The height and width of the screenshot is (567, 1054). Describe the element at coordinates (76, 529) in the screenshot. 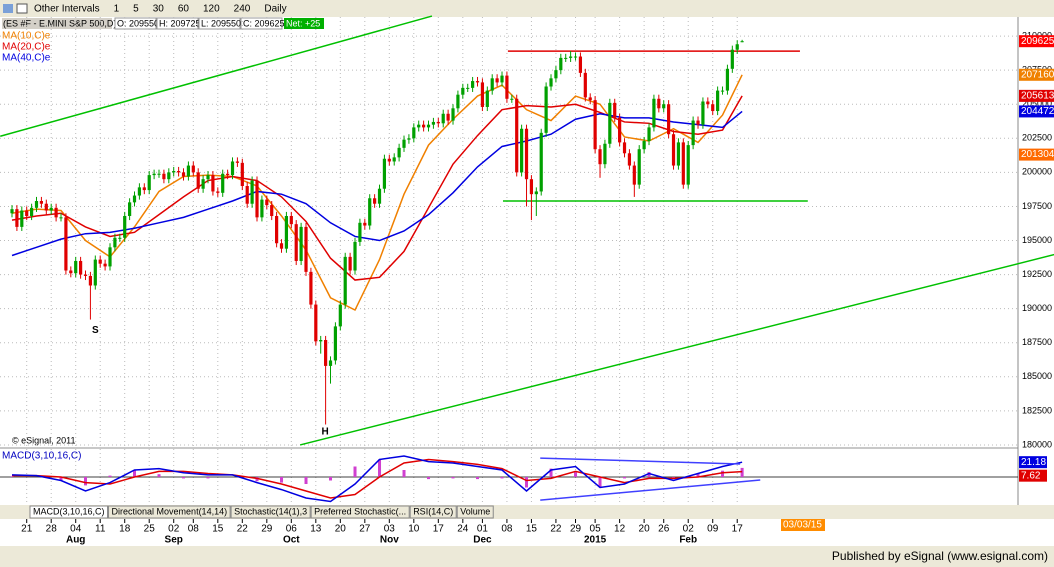

I see `x-tick-label: 04` at that location.